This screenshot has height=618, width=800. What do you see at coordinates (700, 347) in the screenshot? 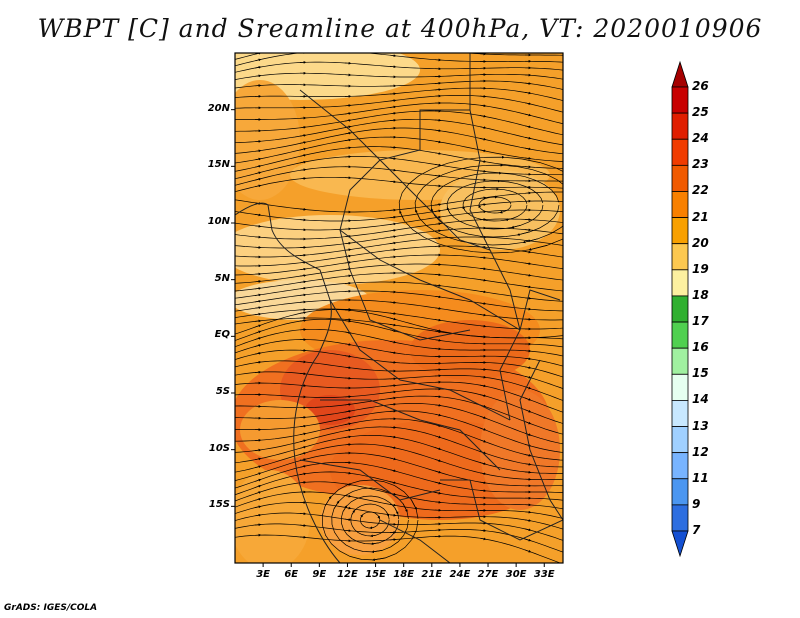
I see `colorbar-label: 16` at bounding box center [700, 347].